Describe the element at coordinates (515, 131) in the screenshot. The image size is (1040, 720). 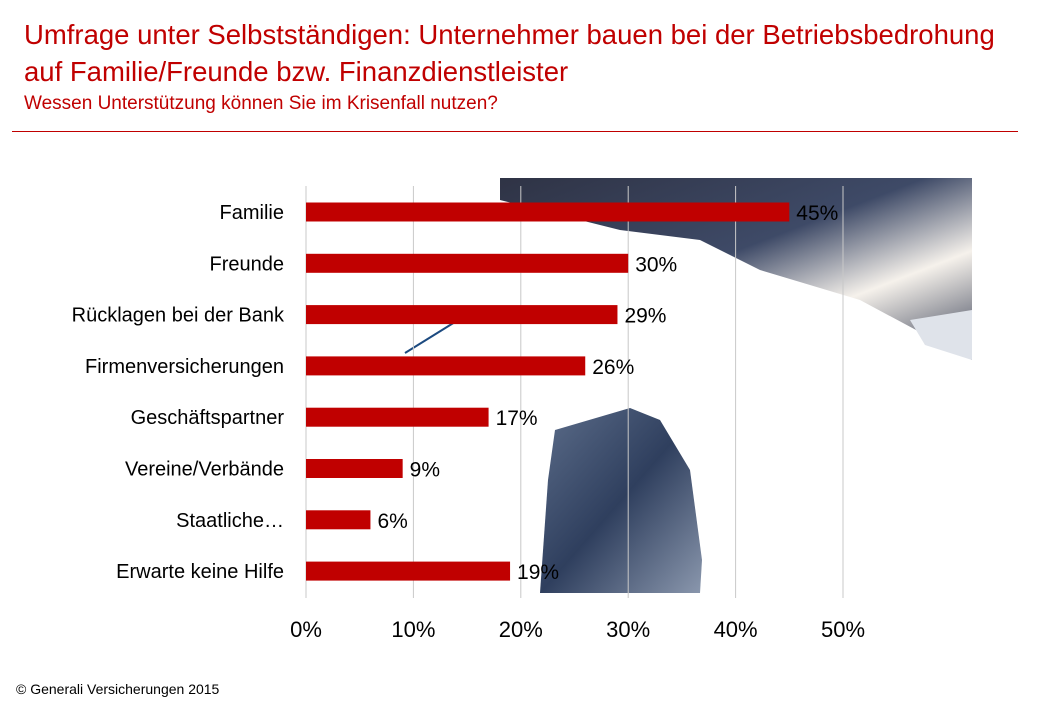
I see `title-divider` at that location.